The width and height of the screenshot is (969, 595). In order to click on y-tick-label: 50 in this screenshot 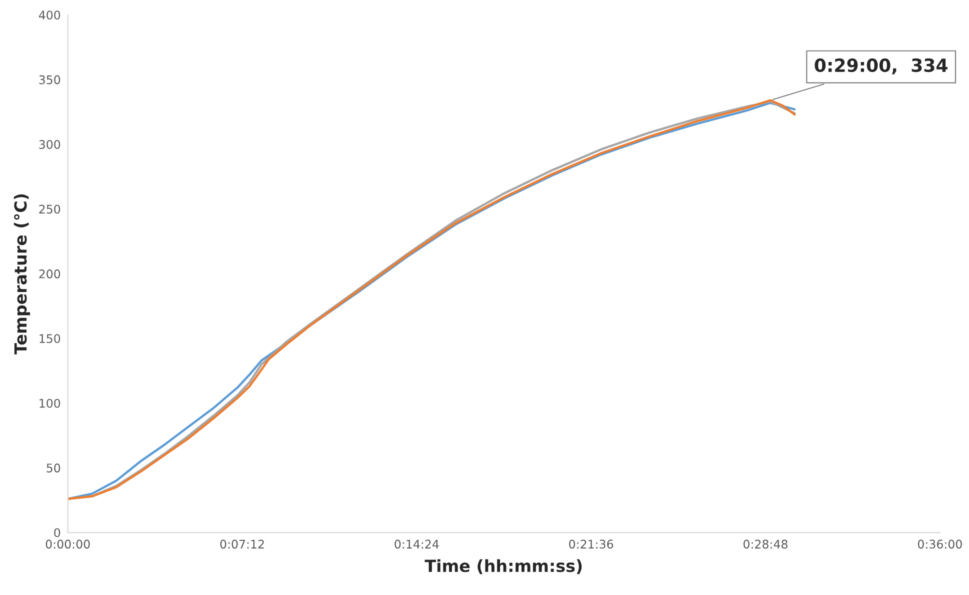, I will do `click(53, 468)`.